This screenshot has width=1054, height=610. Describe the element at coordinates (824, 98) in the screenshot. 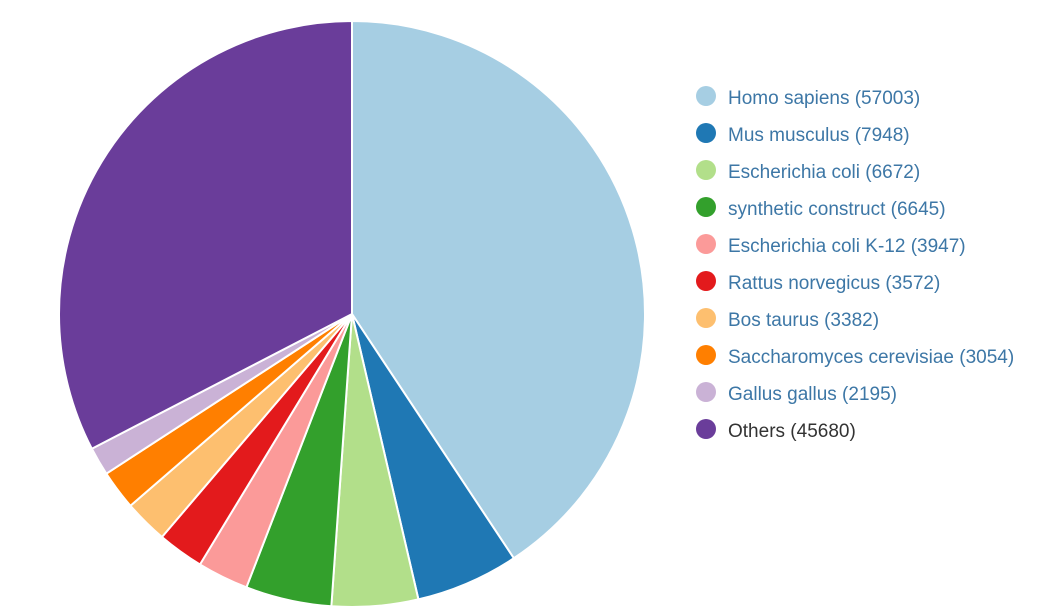

I see `legend-label: Homo sapiens (57003)` at that location.